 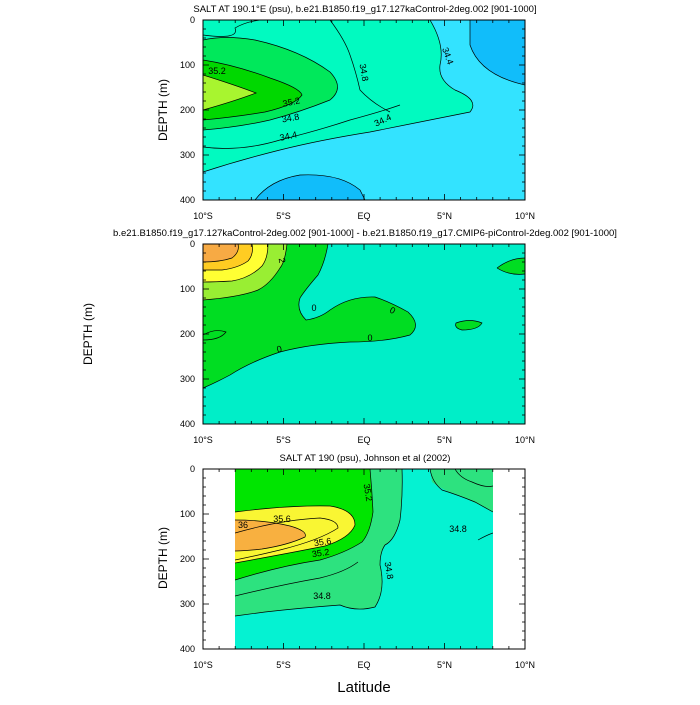 I want to click on panel-3-ticks, so click(x=364, y=559).